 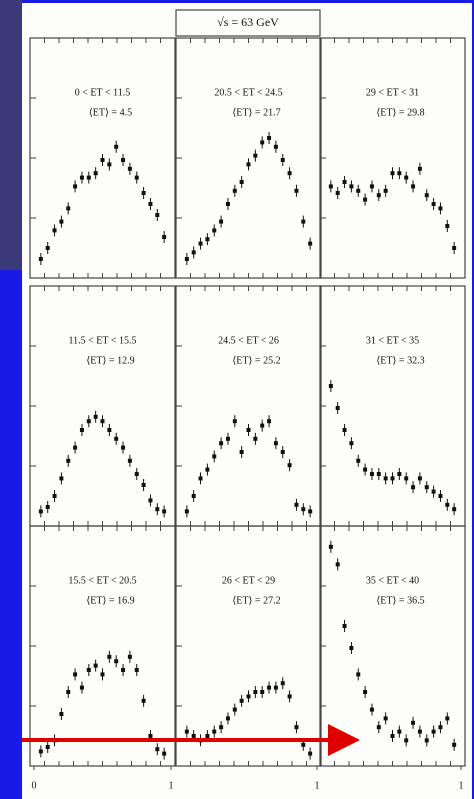 I want to click on mean-label: ⟨ET⟩ = 21.7, so click(x=256, y=112).